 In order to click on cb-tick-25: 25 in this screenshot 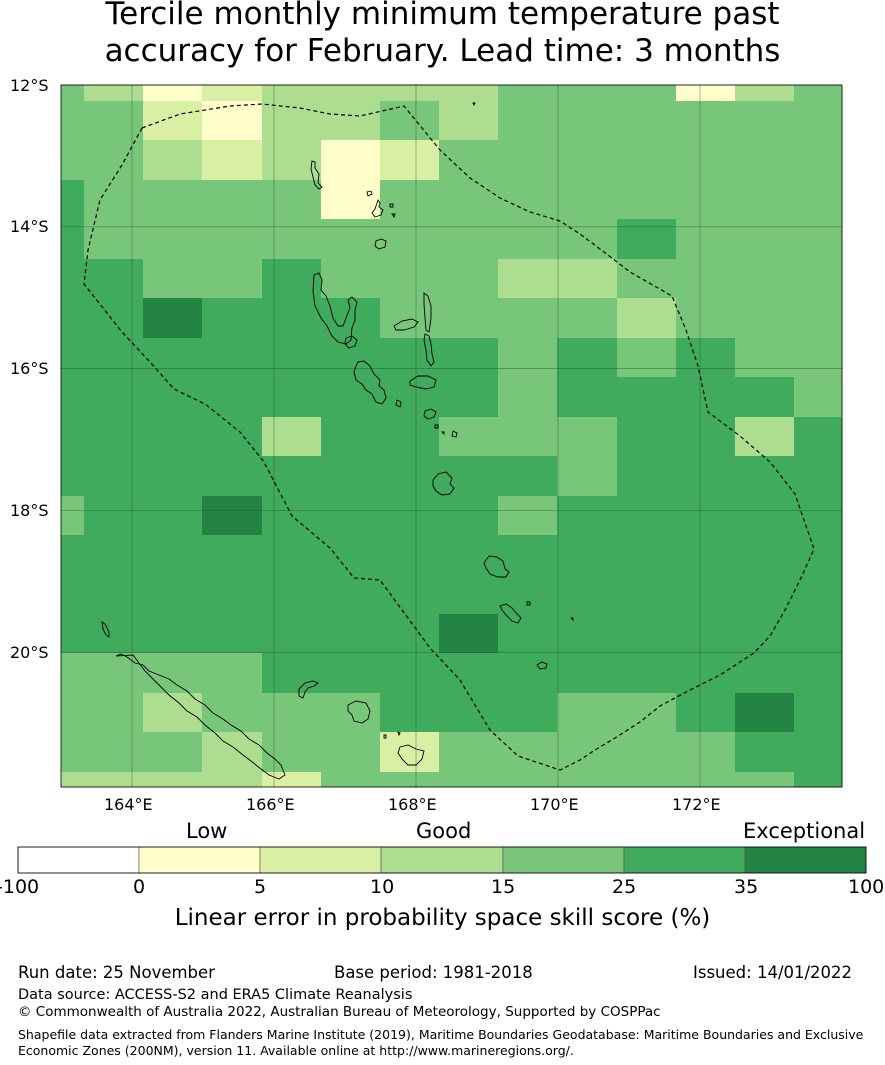, I will do `click(624, 887)`.